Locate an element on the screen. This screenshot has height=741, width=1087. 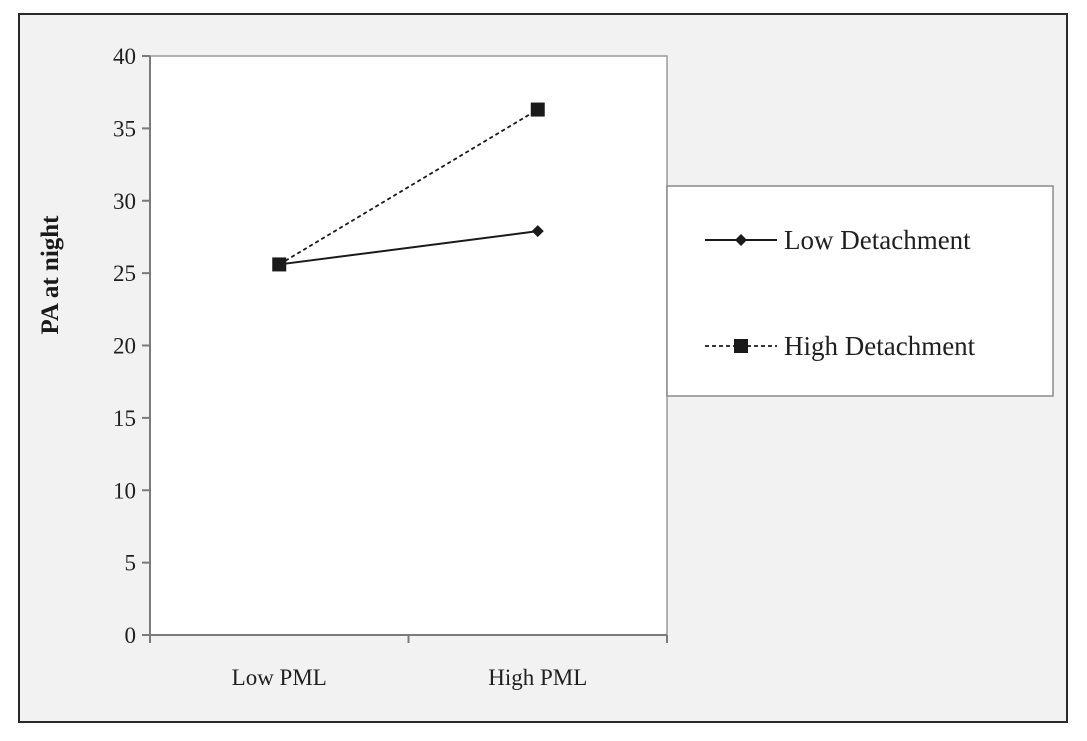
y-tick-label: 20 is located at coordinates (124, 346).